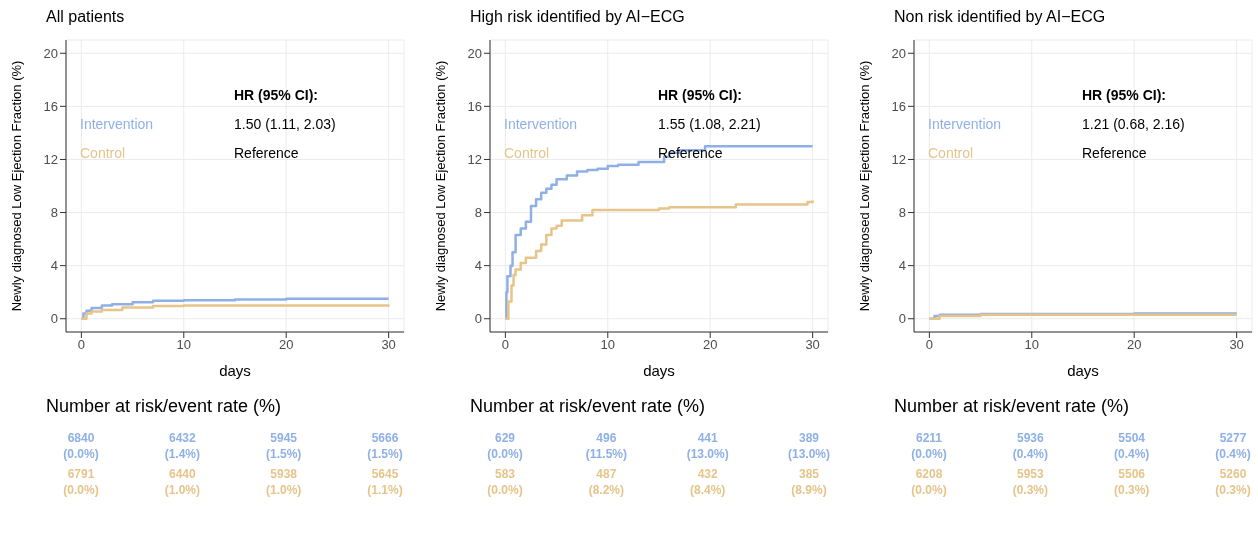 This screenshot has height=533, width=1258. Describe the element at coordinates (1030, 446) in the screenshot. I see `text: 5936 (0.4%)` at that location.